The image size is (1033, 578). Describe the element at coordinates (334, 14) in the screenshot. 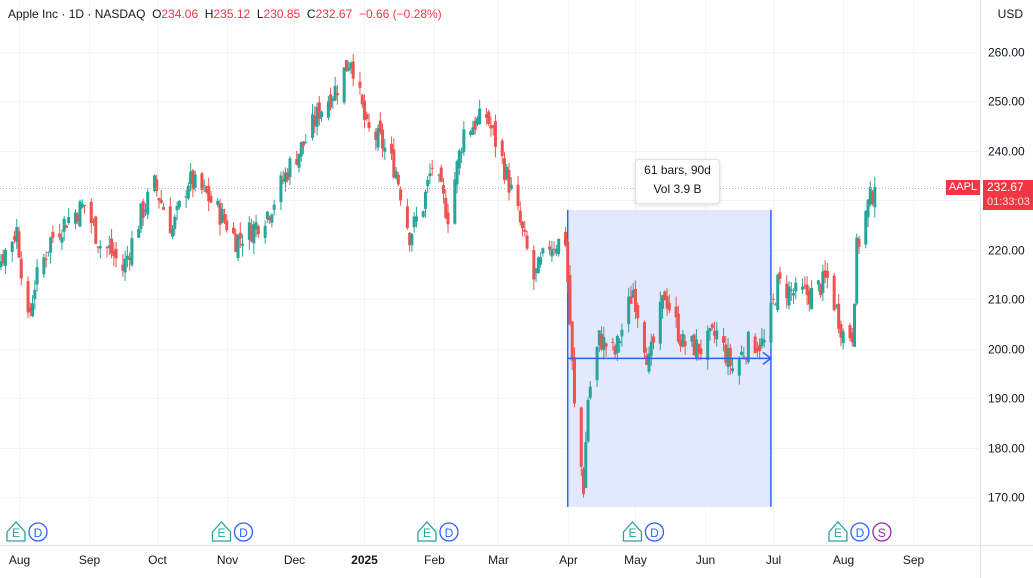

I see `close-value: 232.67` at that location.